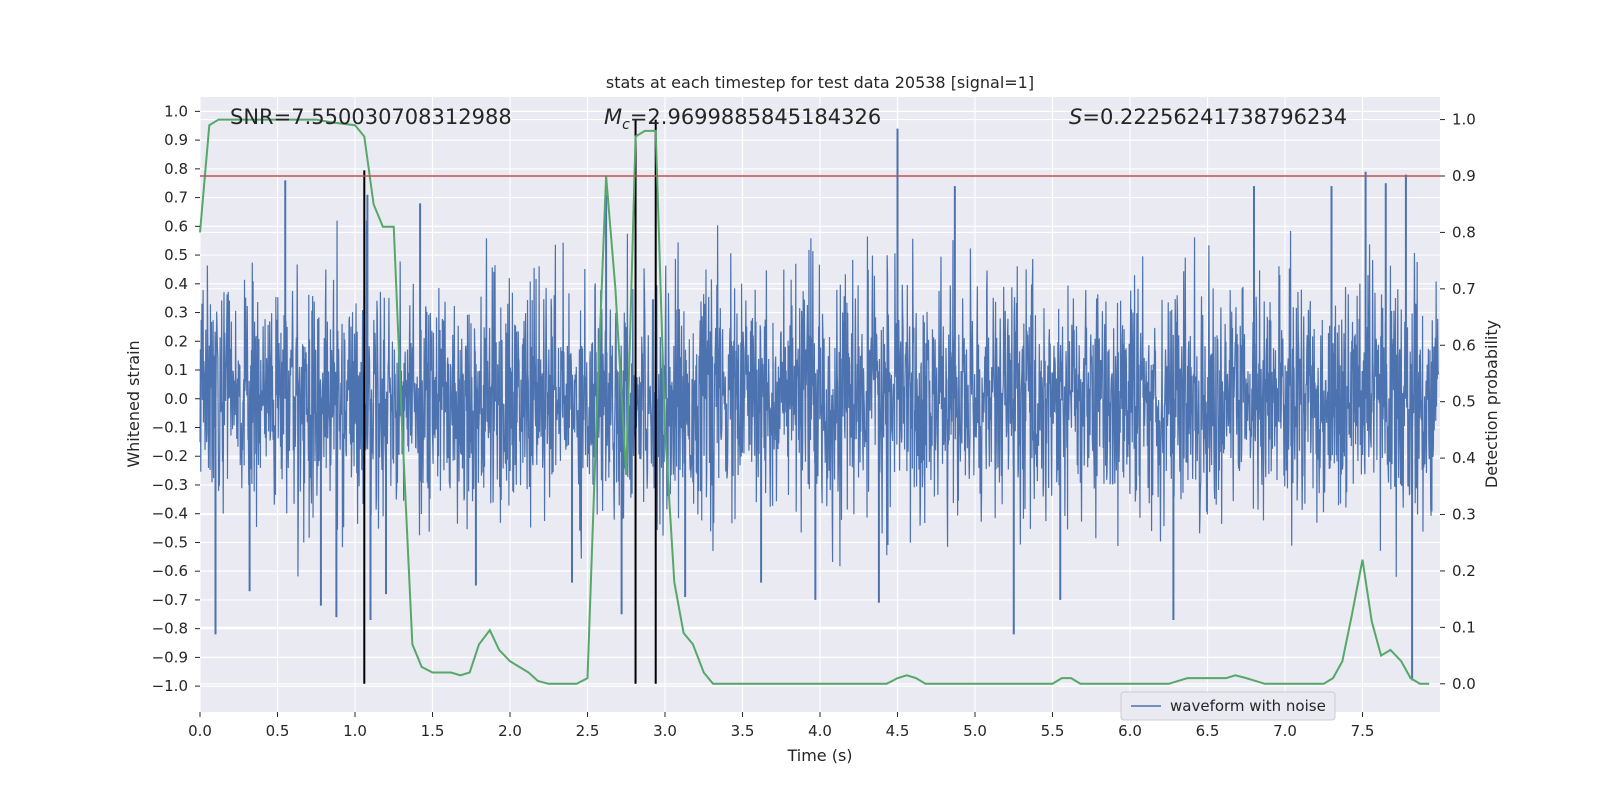  Describe the element at coordinates (1464, 458) in the screenshot. I see `y-tick-label-right: 0.4` at that location.